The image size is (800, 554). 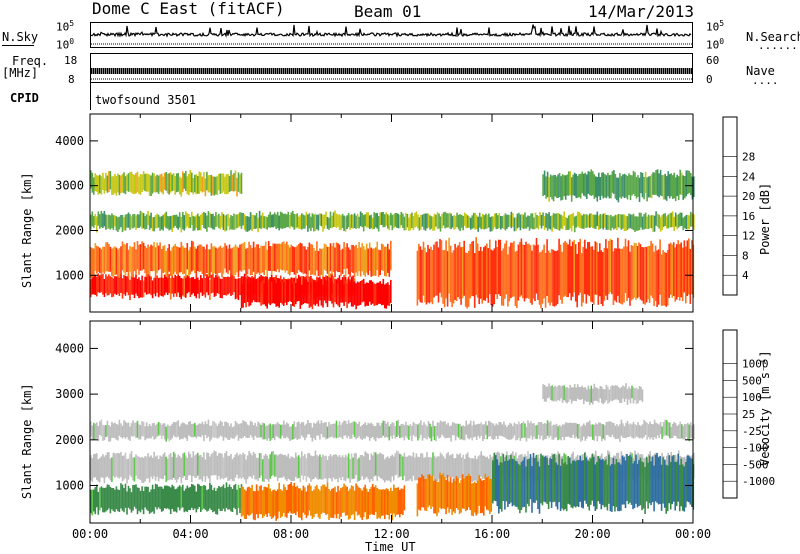 What do you see at coordinates (20, 37) in the screenshot?
I see `nsky-label: N.Sky` at bounding box center [20, 37].